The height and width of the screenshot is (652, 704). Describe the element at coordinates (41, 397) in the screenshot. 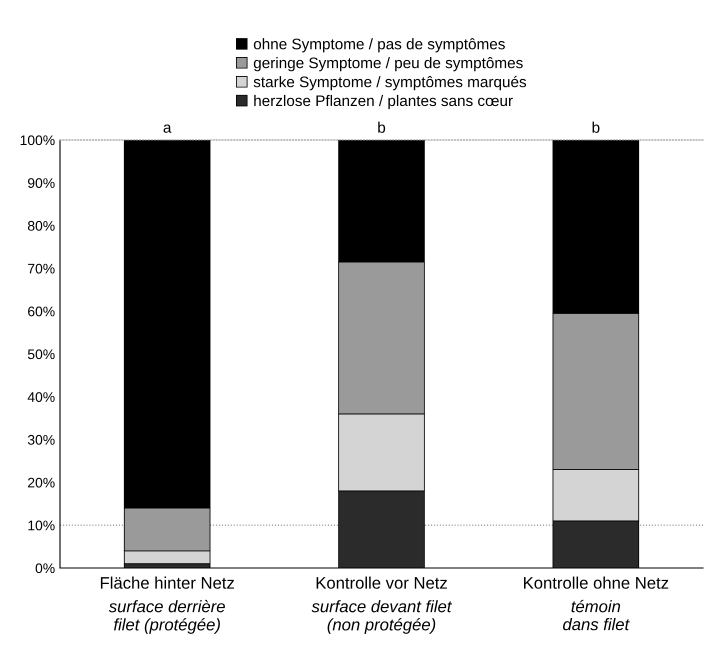

I see `y-tick-label: 40%` at that location.